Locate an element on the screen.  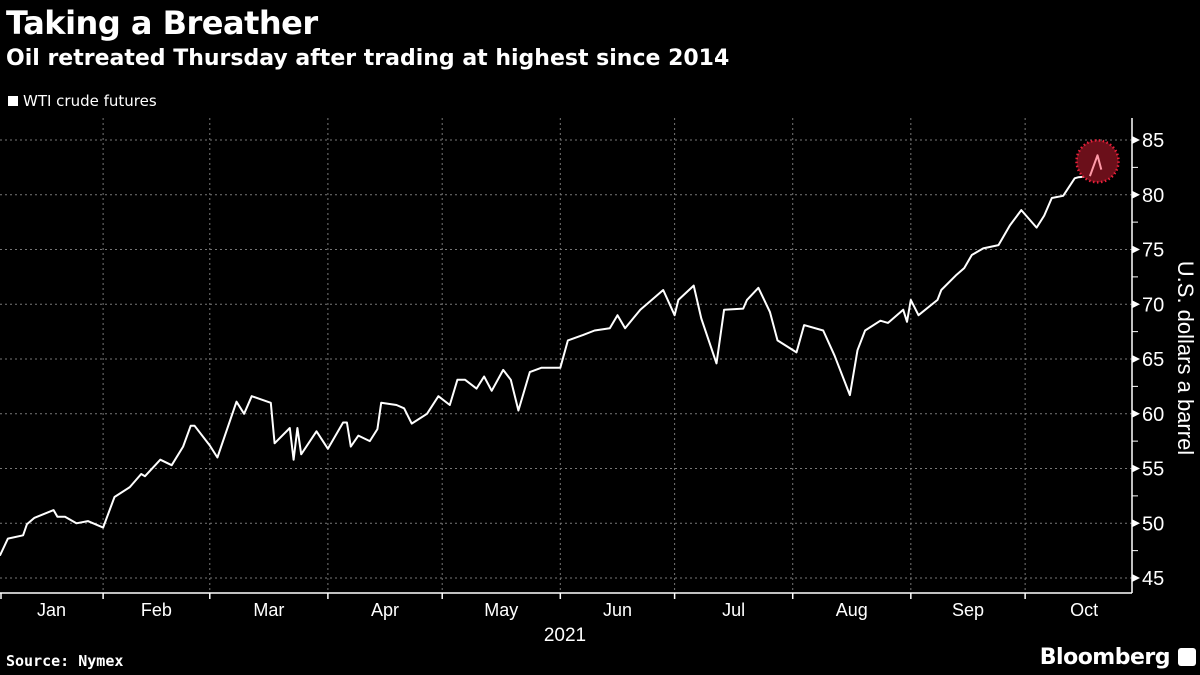
y-tick-label: 45 is located at coordinates (1153, 579).